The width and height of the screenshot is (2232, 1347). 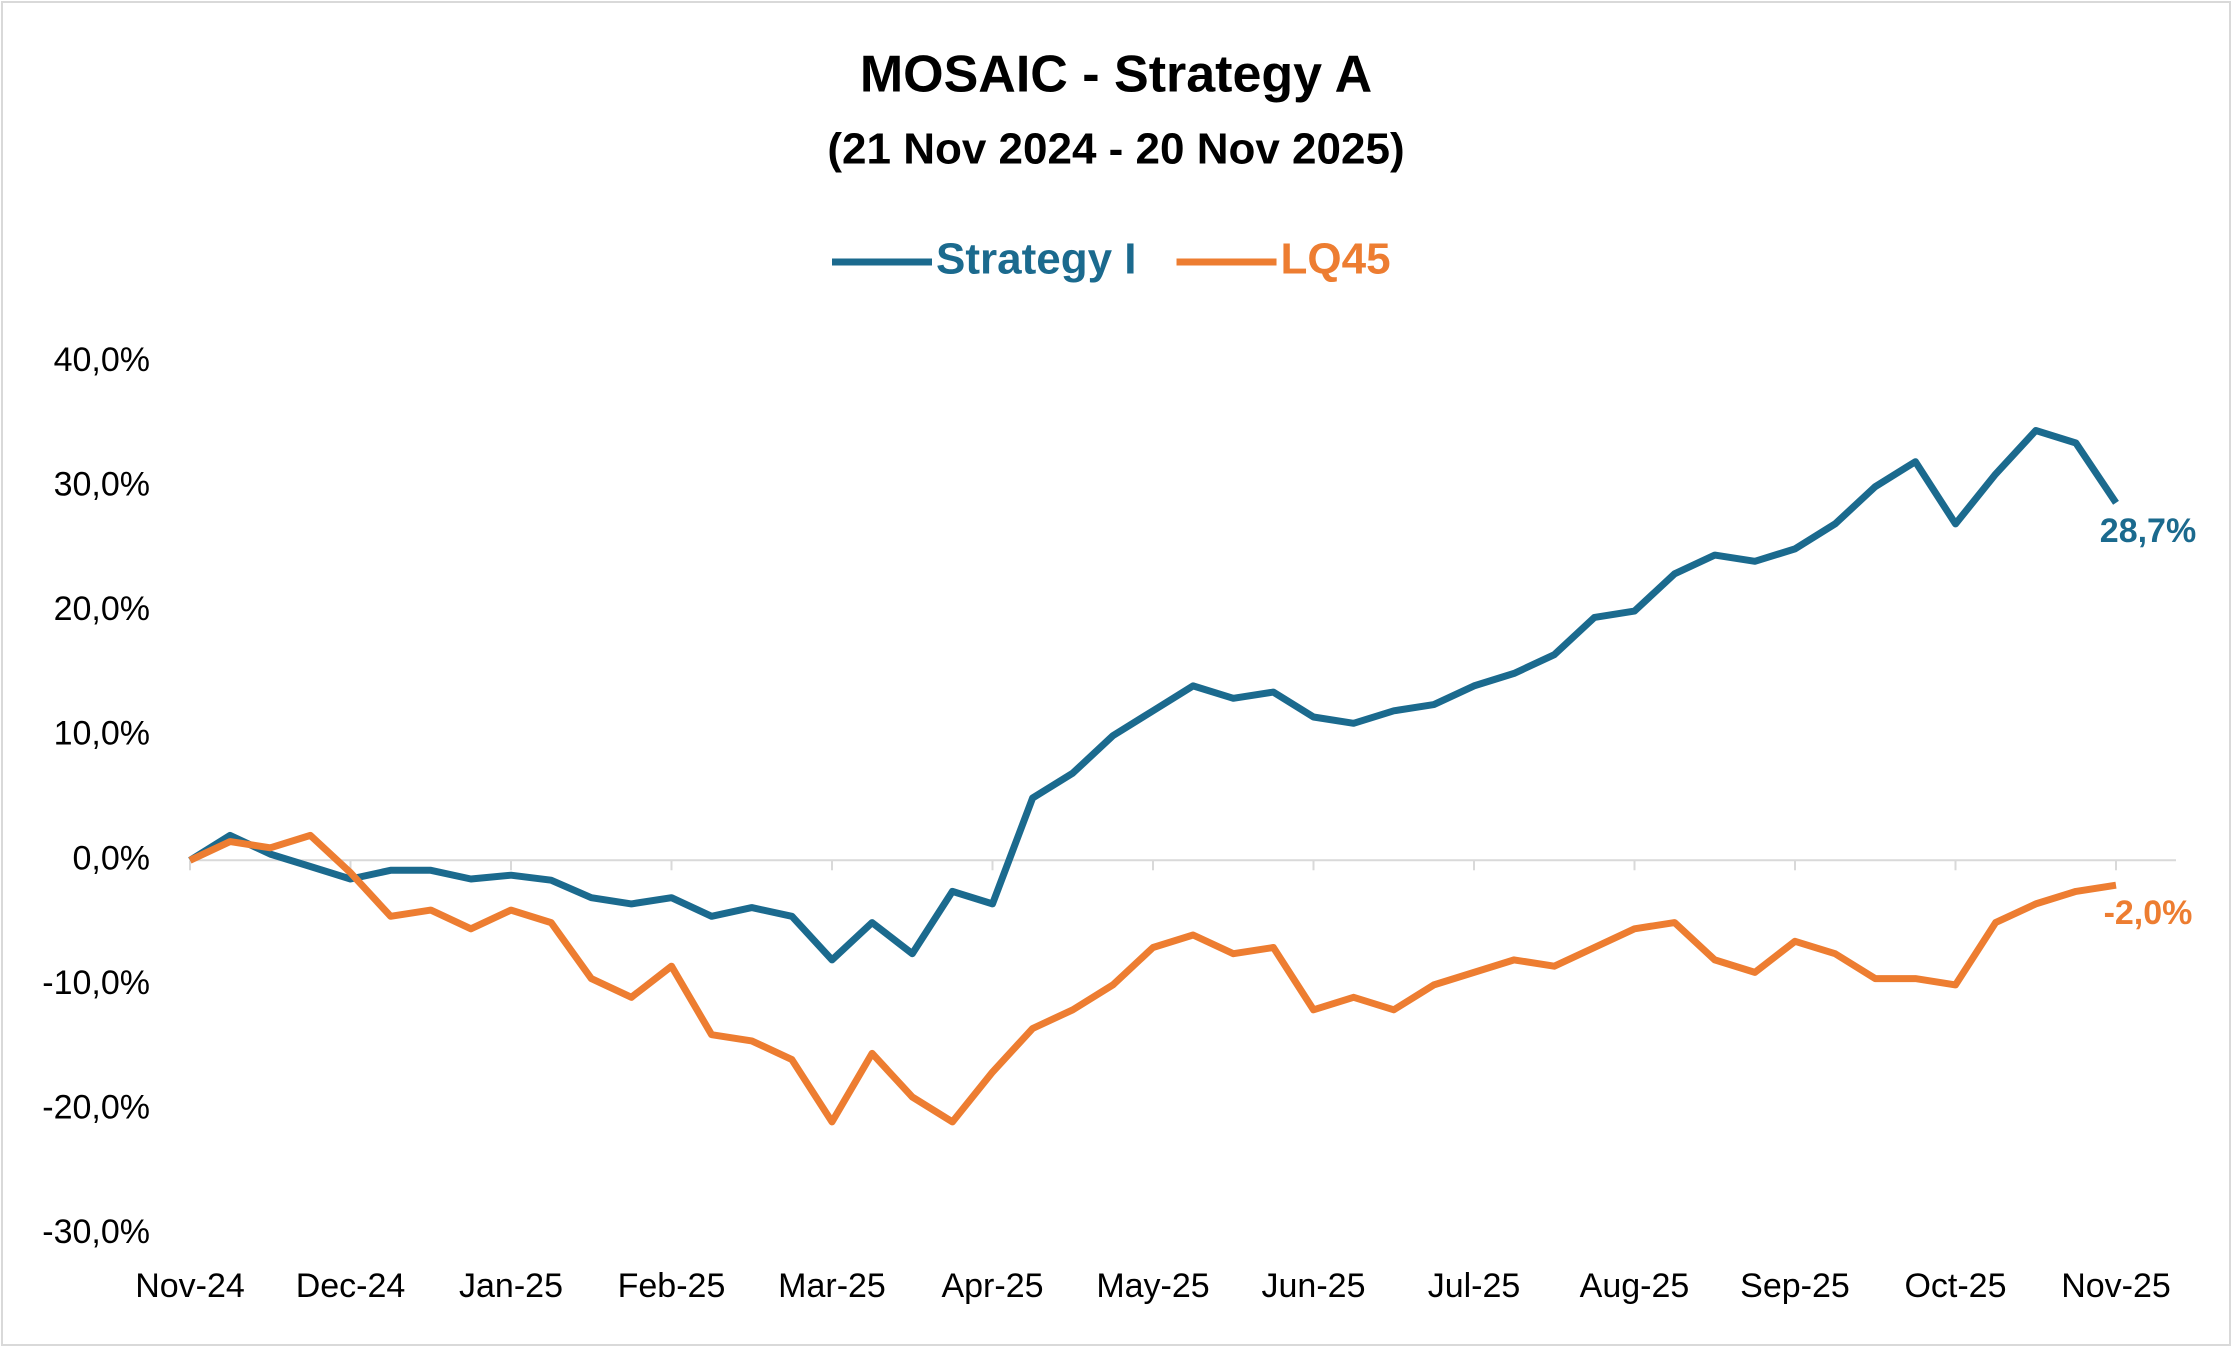 I want to click on x-tick-label: Dec-24, so click(x=351, y=1286).